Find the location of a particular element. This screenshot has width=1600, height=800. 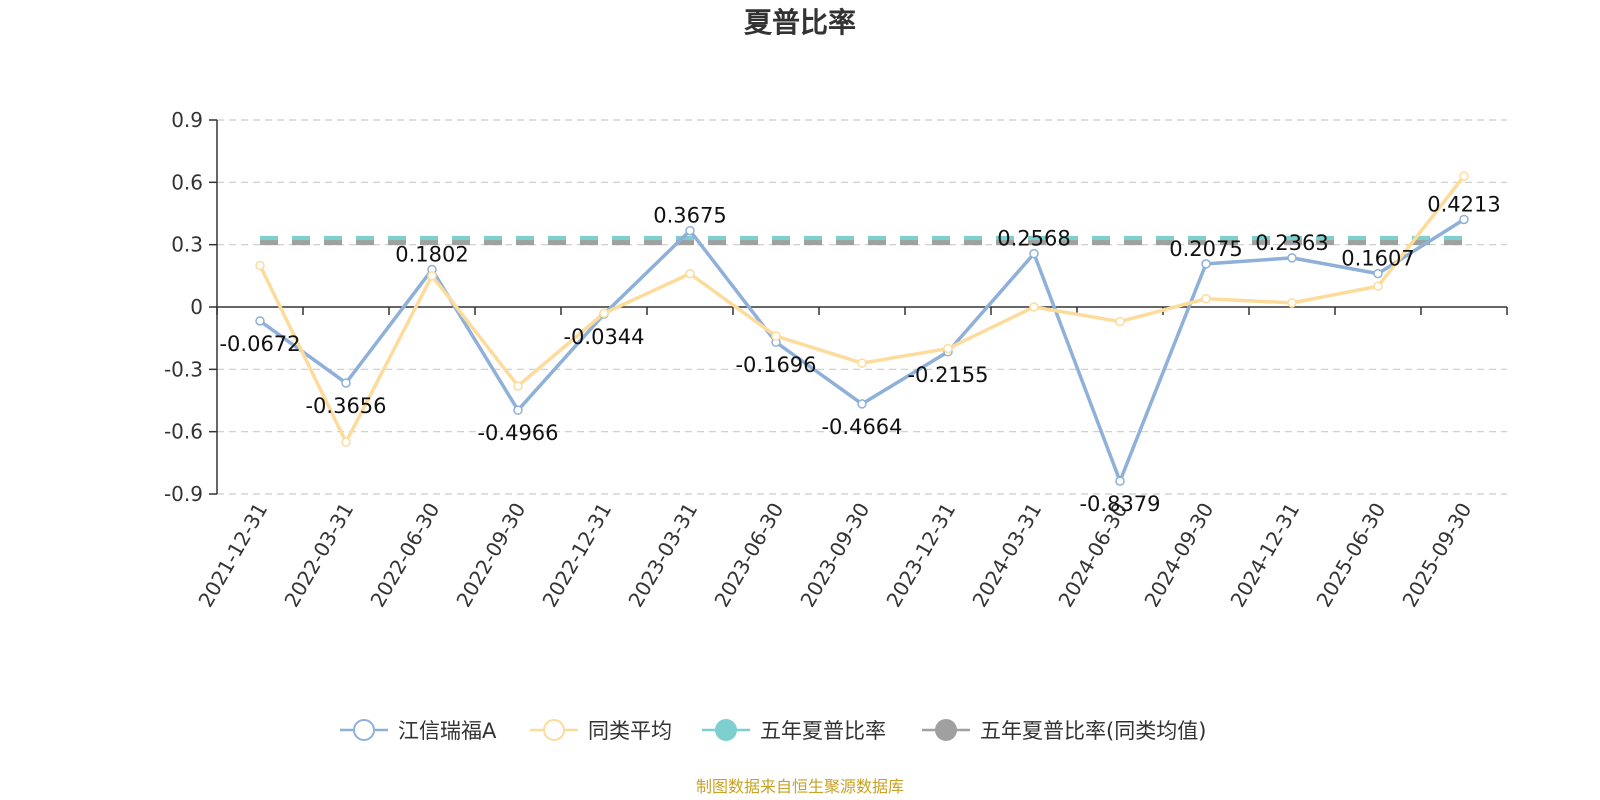

data-label-11: 0.2075 is located at coordinates (1205, 249).